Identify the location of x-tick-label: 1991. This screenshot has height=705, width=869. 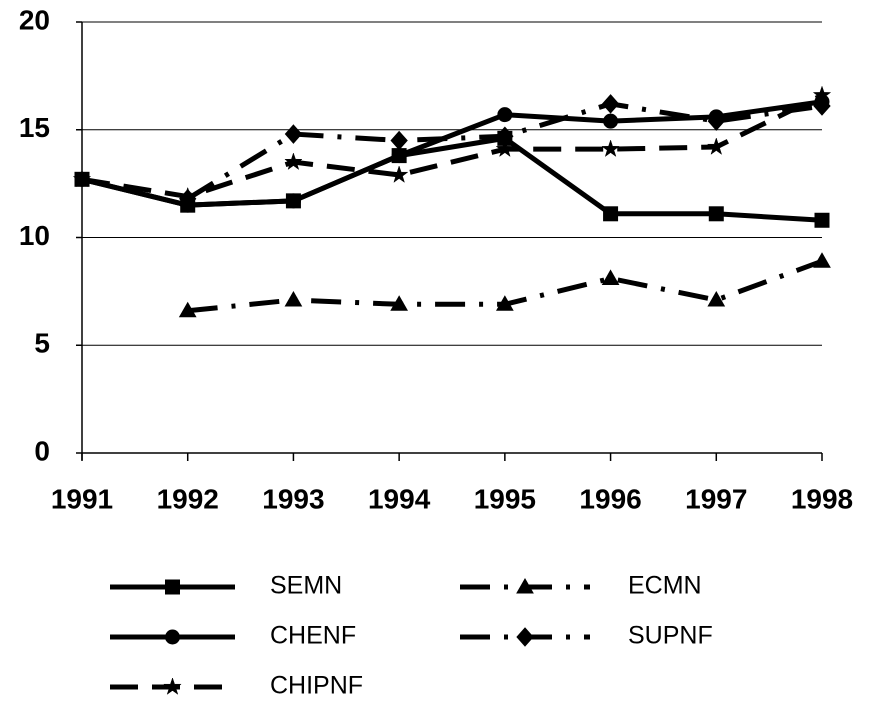
(82, 498).